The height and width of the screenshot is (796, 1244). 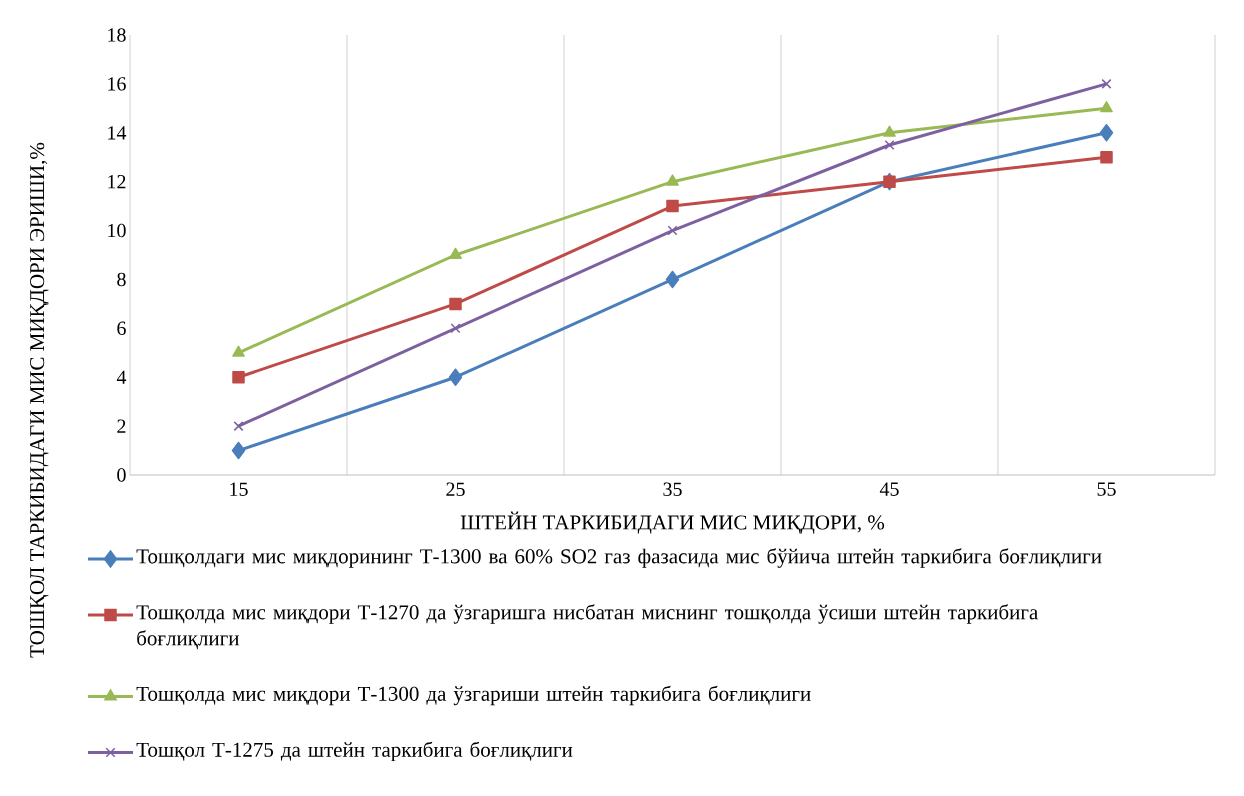 I want to click on y-tick-label: 10, so click(x=117, y=230).